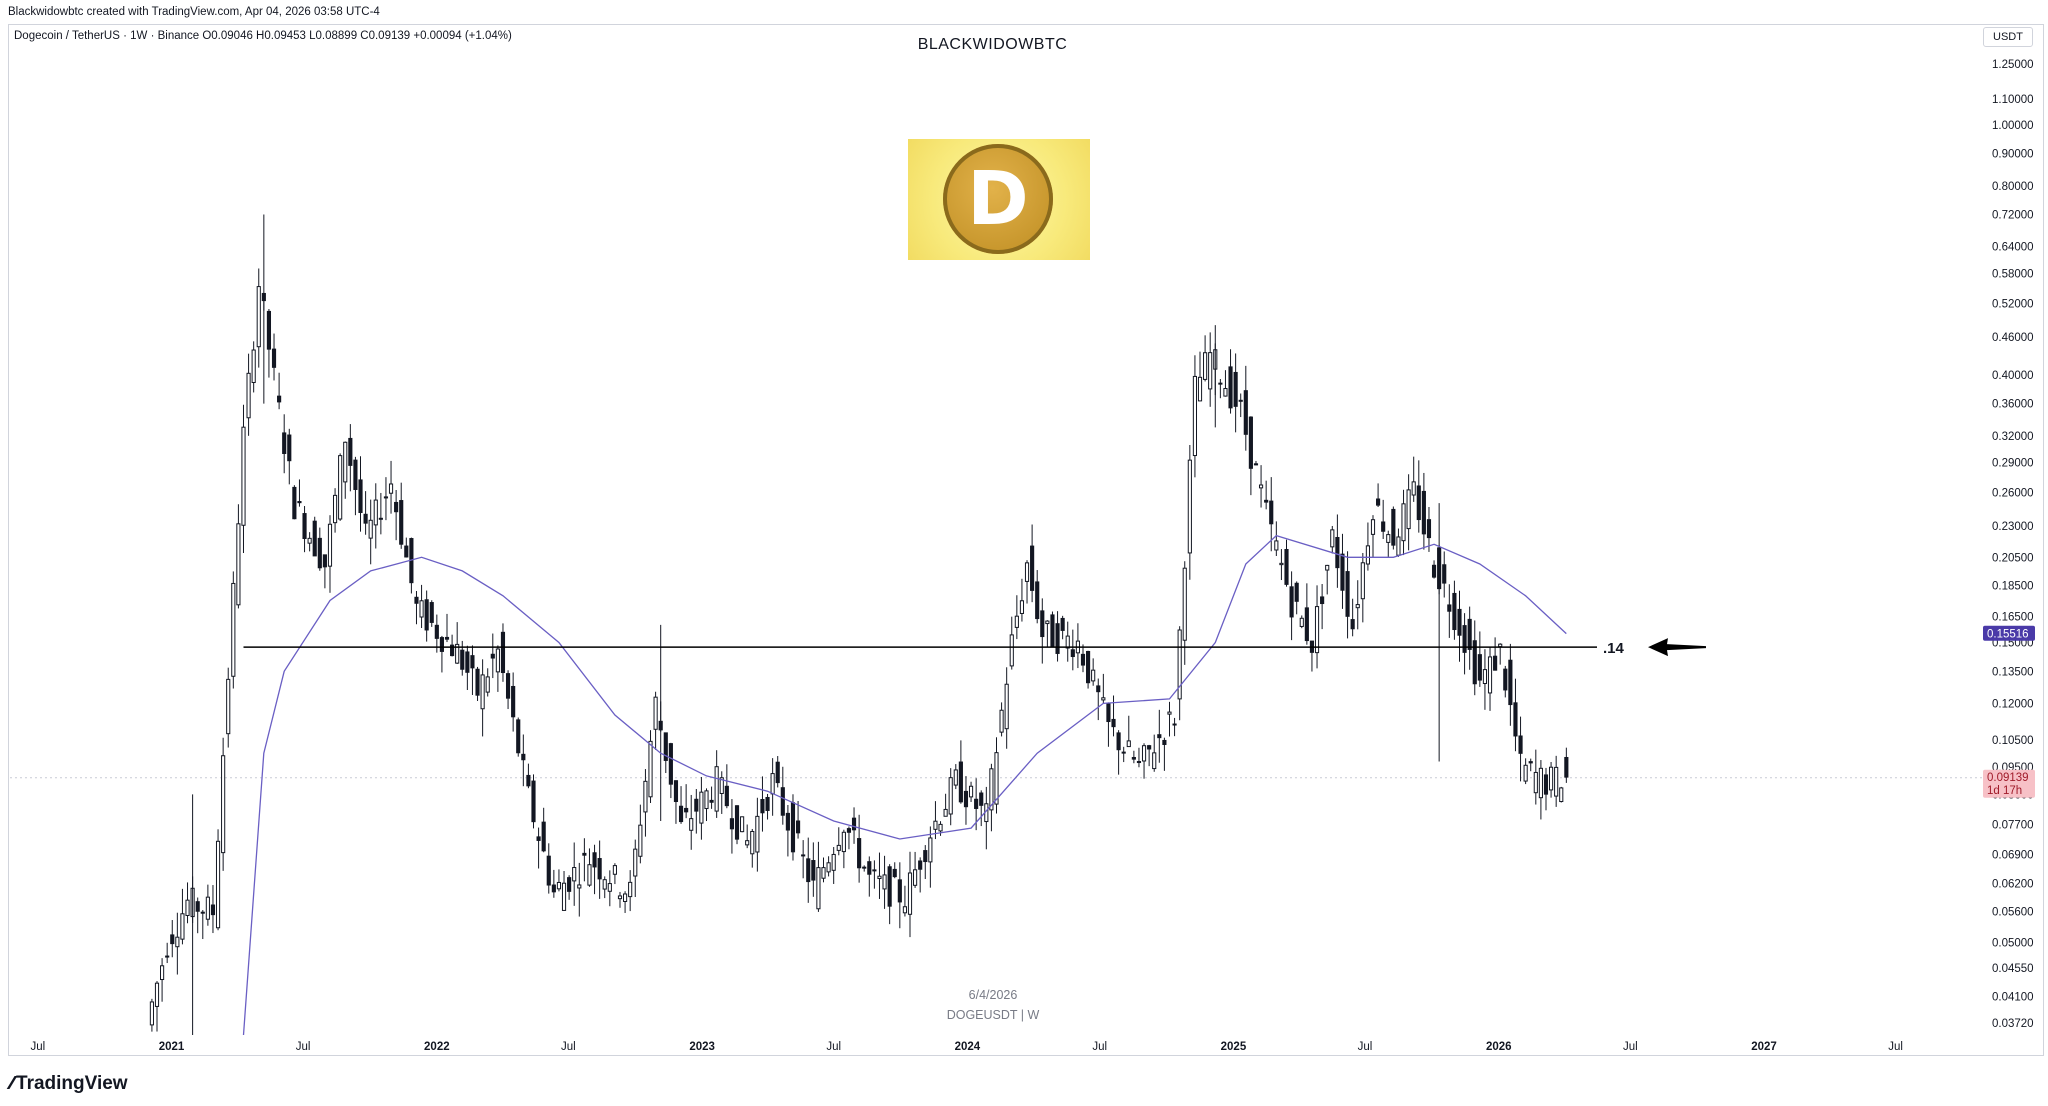 This screenshot has width=2048, height=1106. Describe the element at coordinates (1234, 1047) in the screenshot. I see `x-tick-label: 2025` at that location.